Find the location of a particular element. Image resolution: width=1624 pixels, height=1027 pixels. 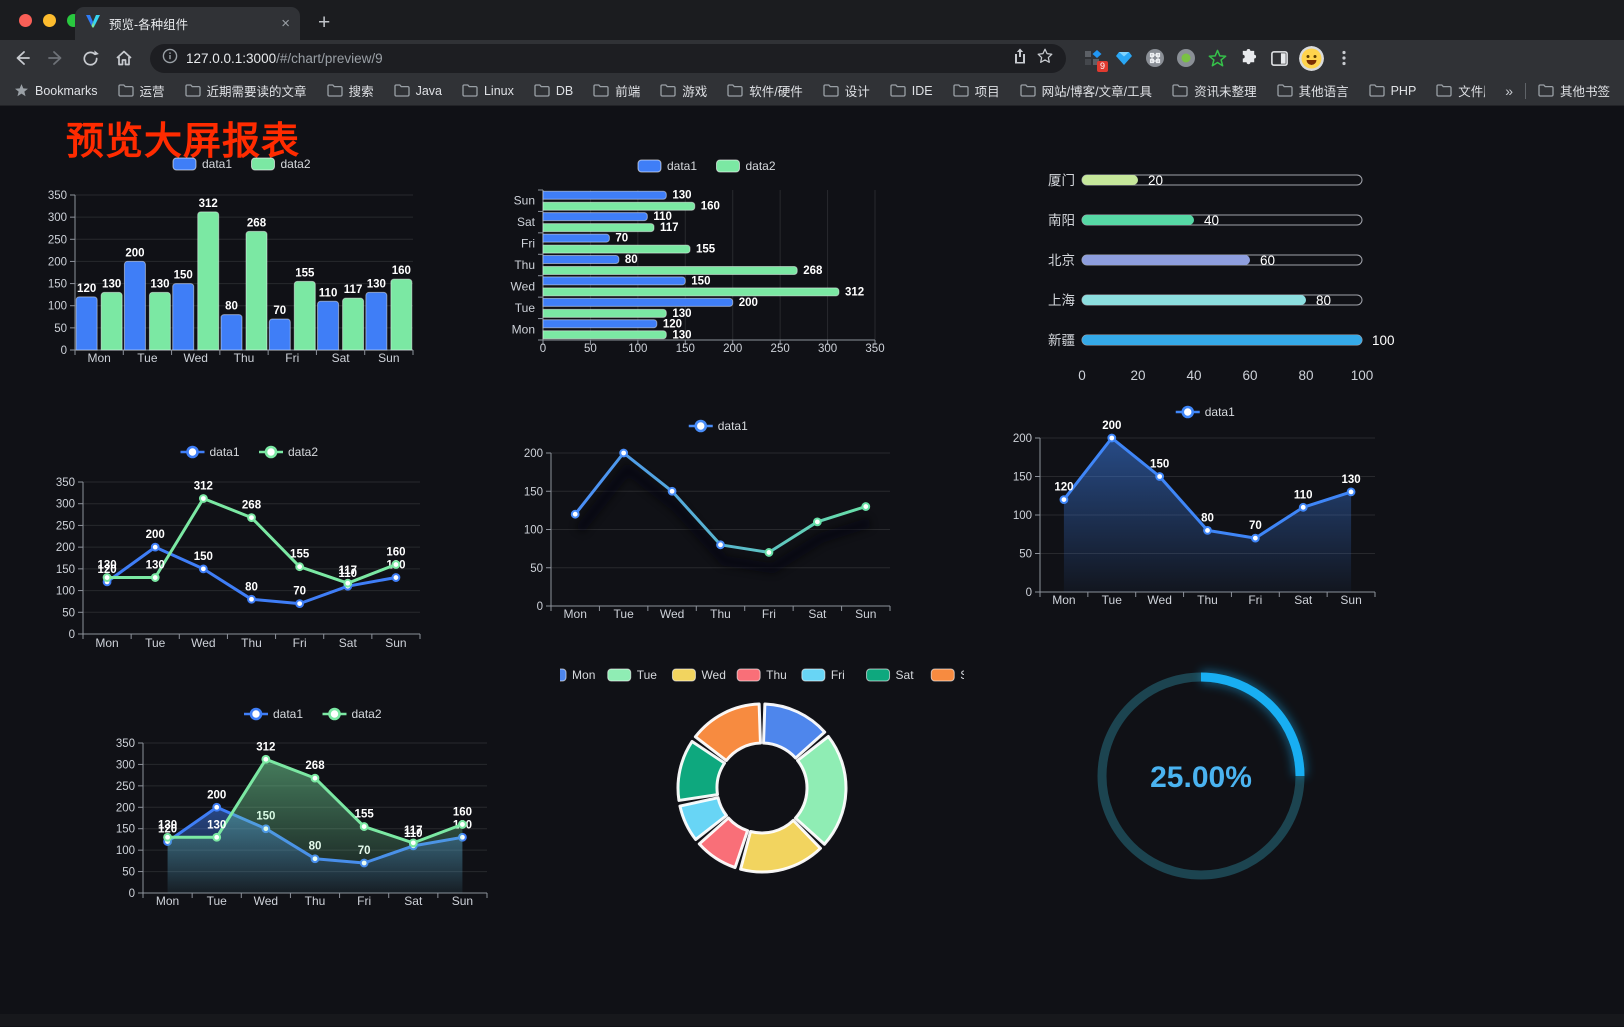

svg-text: Wed is located at coordinates (713, 675).